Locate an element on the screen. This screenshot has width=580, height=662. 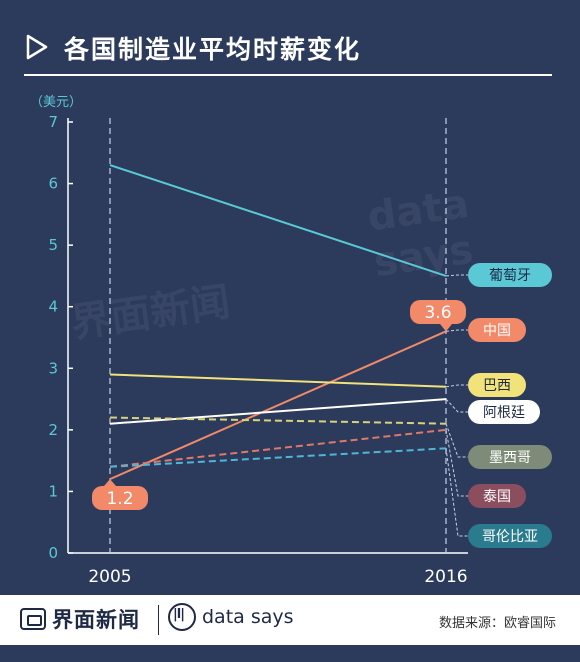
data-says-logo-icon is located at coordinates (182, 617).